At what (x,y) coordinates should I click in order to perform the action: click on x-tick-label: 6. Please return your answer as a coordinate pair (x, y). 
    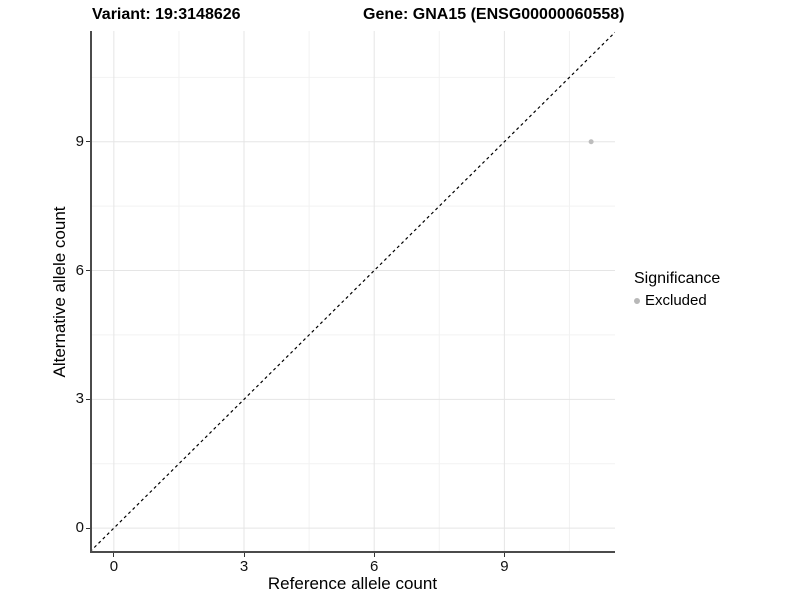
    Looking at the image, I should click on (374, 566).